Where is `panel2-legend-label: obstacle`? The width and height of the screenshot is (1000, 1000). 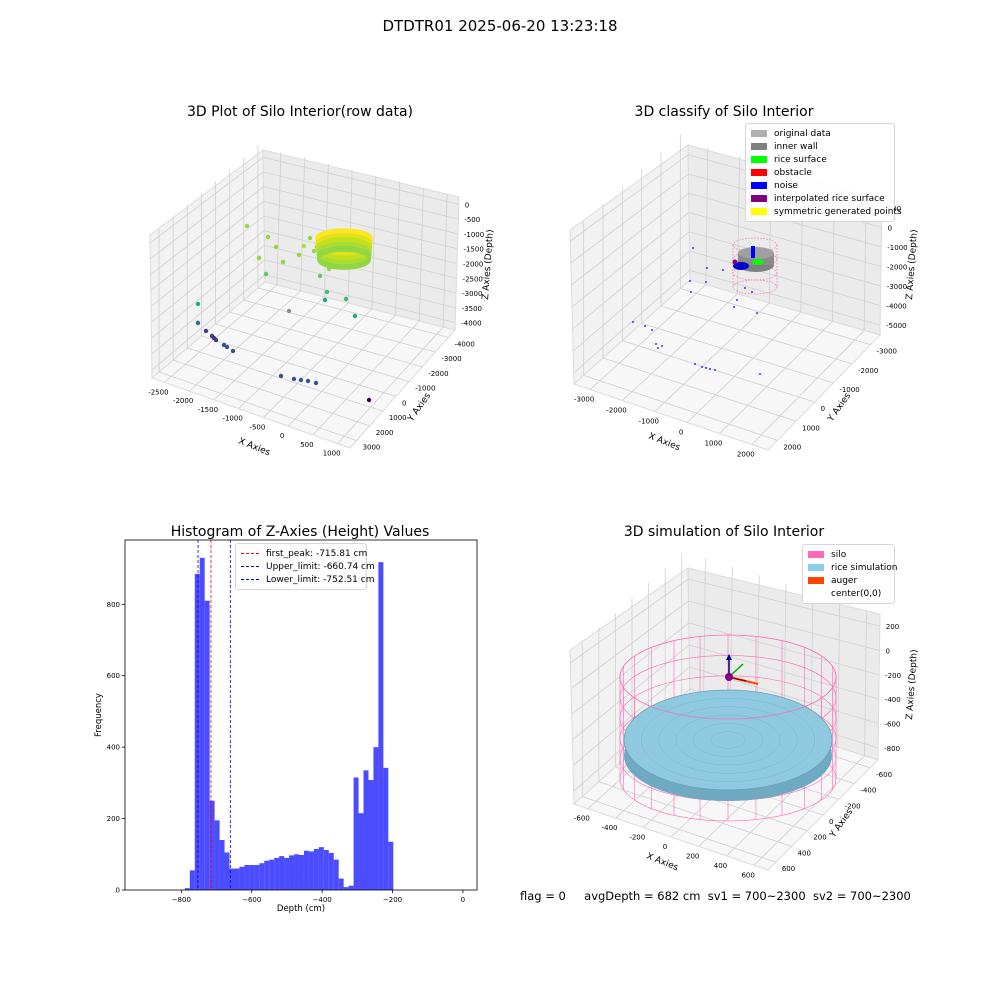 panel2-legend-label: obstacle is located at coordinates (793, 172).